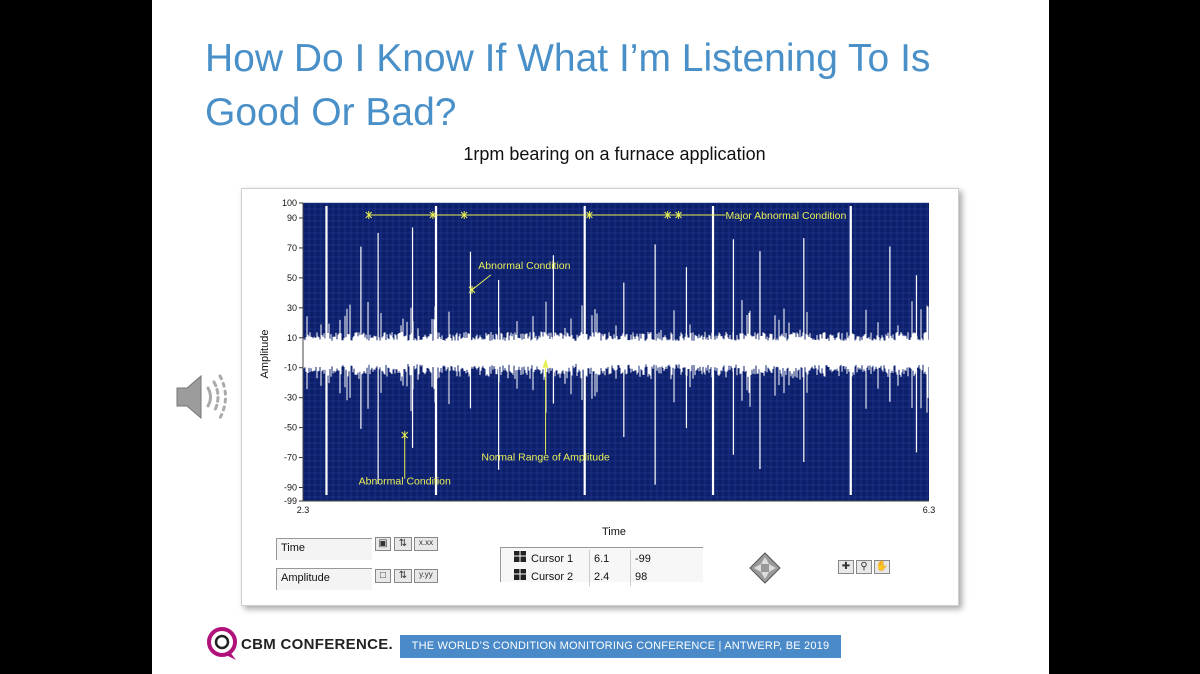 The width and height of the screenshot is (1200, 674). What do you see at coordinates (786, 216) in the screenshot?
I see `annotation-label: Major Abnormal Condition` at bounding box center [786, 216].